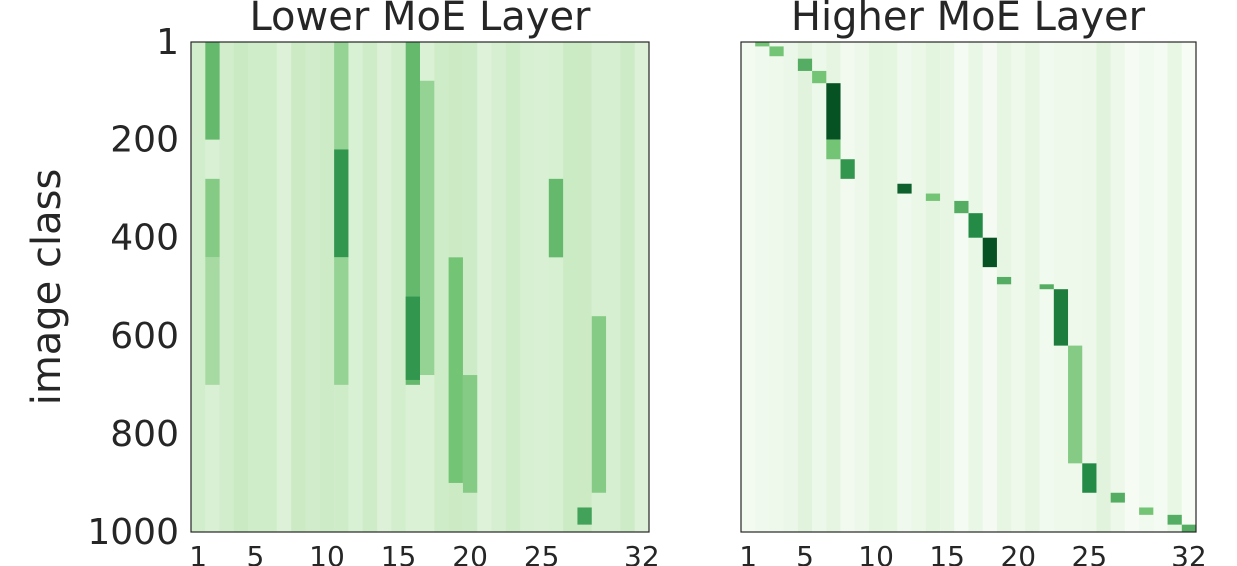 Image resolution: width=1237 pixels, height=566 pixels. I want to click on x-ticks-lower: 1 5 10 15 20 25 32, so click(424, 553).